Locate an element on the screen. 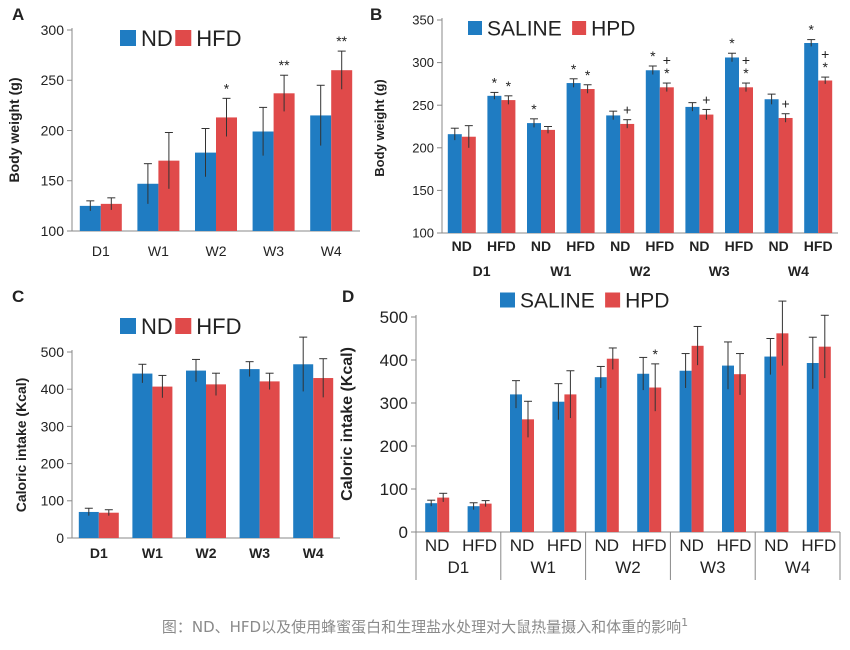 Image resolution: width=850 pixels, height=650 pixels. panel-a-x-tick-label: D1 is located at coordinates (101, 251).